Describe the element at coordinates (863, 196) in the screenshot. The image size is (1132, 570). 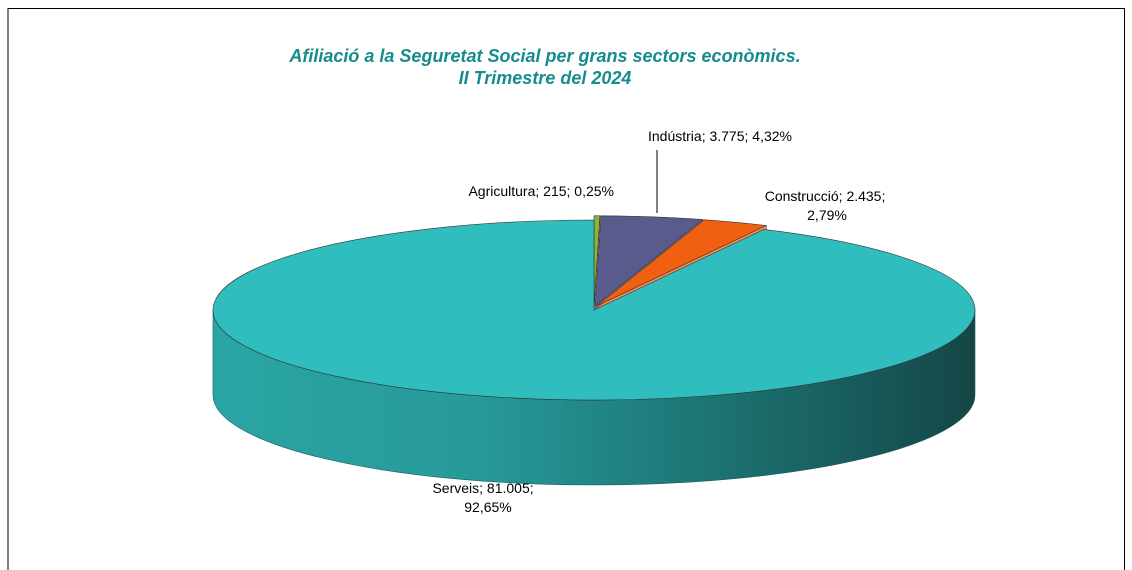
I see `label-value: 2.435` at that location.